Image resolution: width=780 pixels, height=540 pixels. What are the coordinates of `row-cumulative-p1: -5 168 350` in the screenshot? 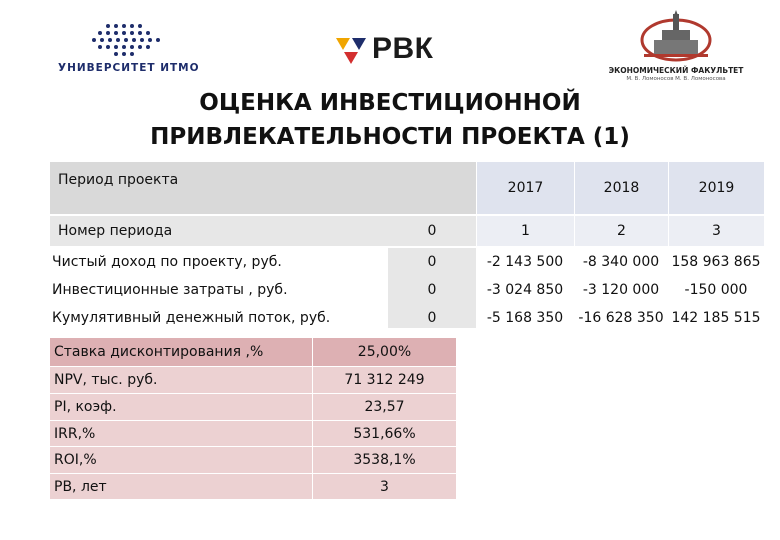 It's located at (525, 318).